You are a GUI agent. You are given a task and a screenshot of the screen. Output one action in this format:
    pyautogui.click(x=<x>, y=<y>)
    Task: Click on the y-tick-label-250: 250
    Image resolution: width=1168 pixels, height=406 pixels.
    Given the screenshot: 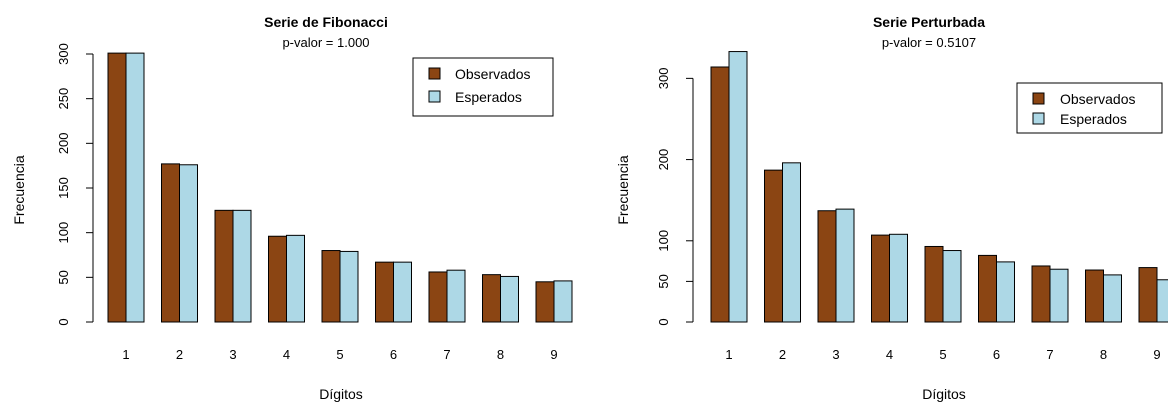 What is the action you would take?
    pyautogui.click(x=63, y=99)
    